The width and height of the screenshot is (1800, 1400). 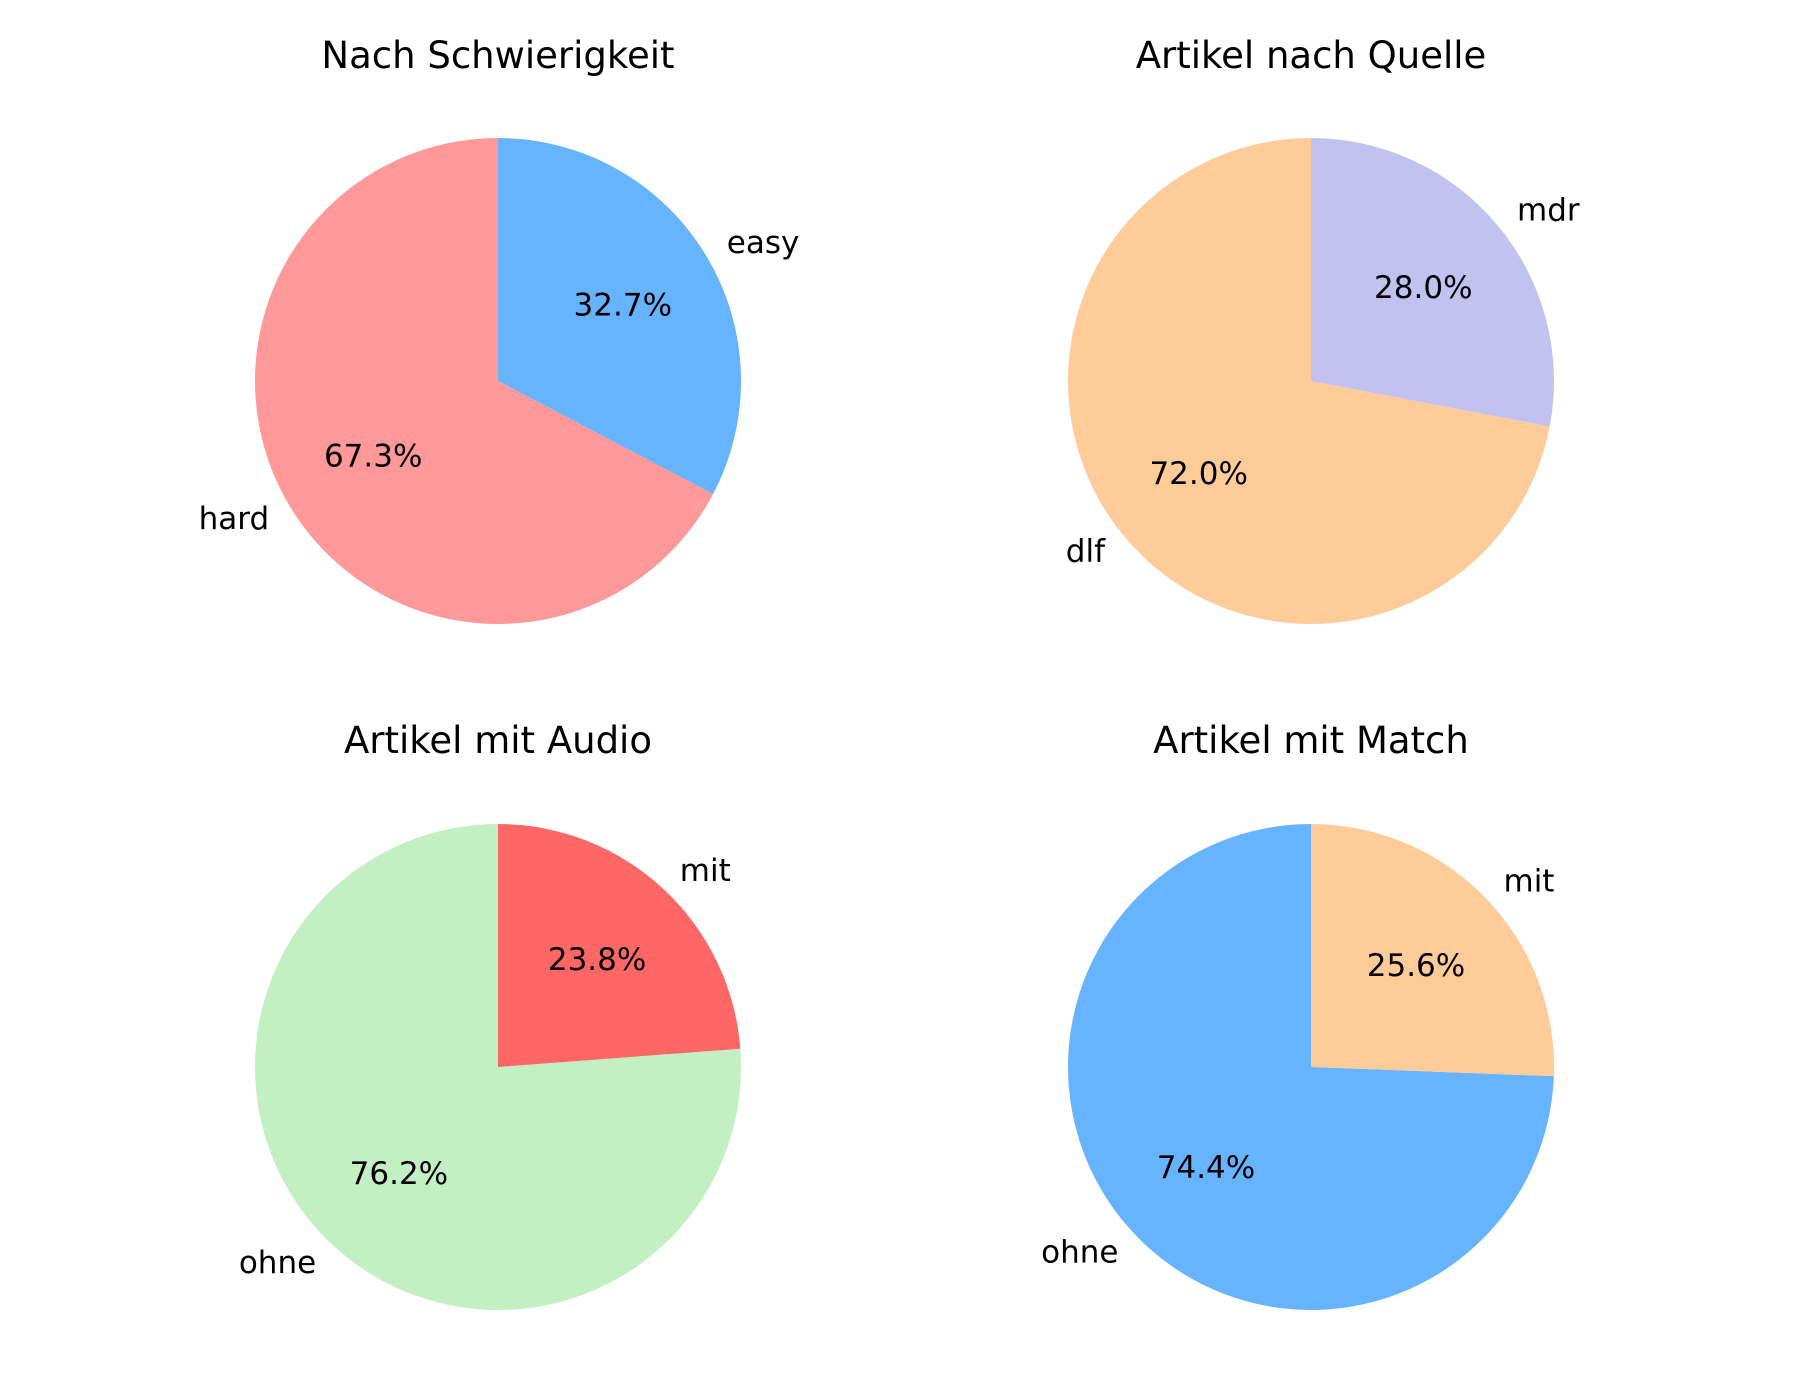 I want to click on pie-percentage-label: 76.2%, so click(x=399, y=1174).